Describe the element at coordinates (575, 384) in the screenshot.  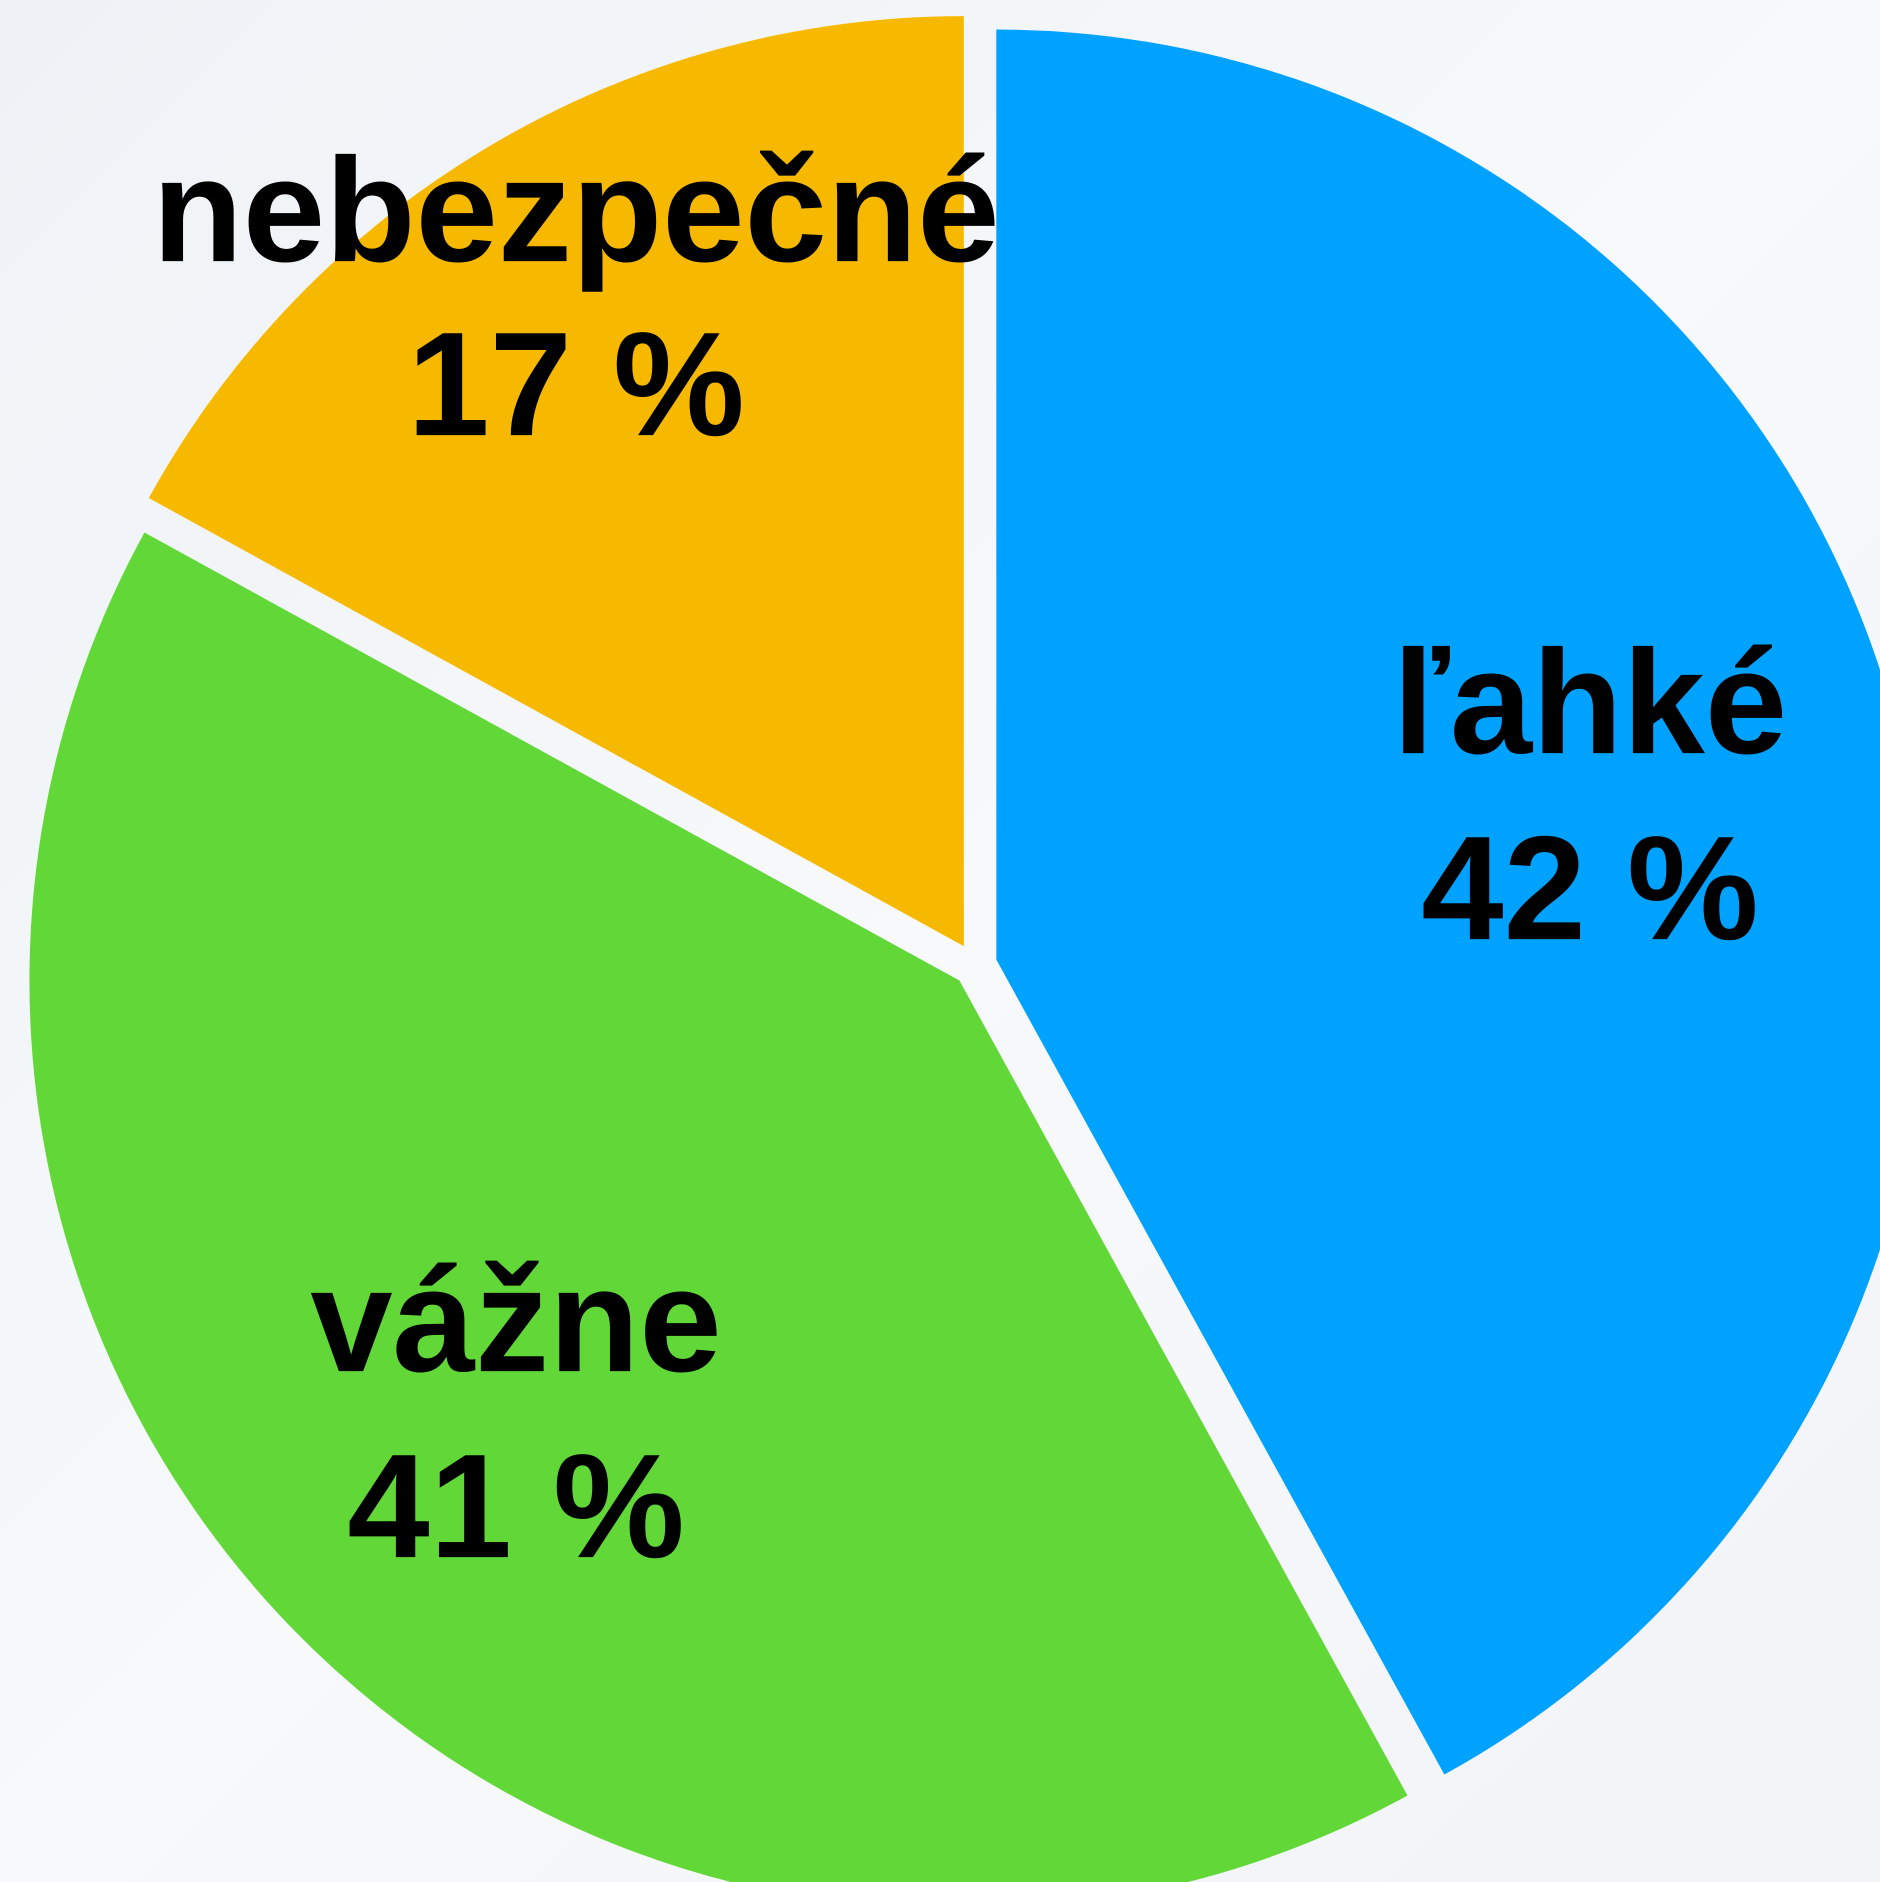
I see `slice-value-label: 17 %` at that location.